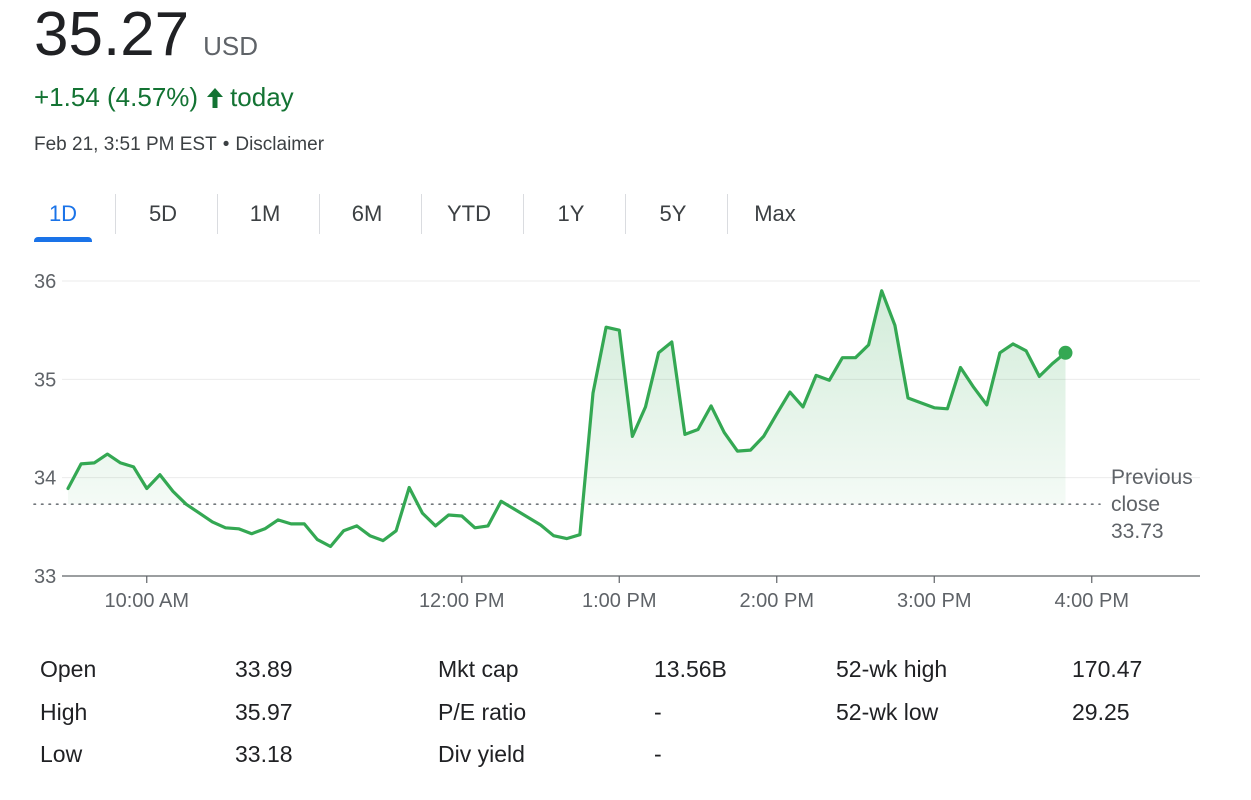 This screenshot has width=1251, height=800. I want to click on stat-label: Low, so click(61, 754).